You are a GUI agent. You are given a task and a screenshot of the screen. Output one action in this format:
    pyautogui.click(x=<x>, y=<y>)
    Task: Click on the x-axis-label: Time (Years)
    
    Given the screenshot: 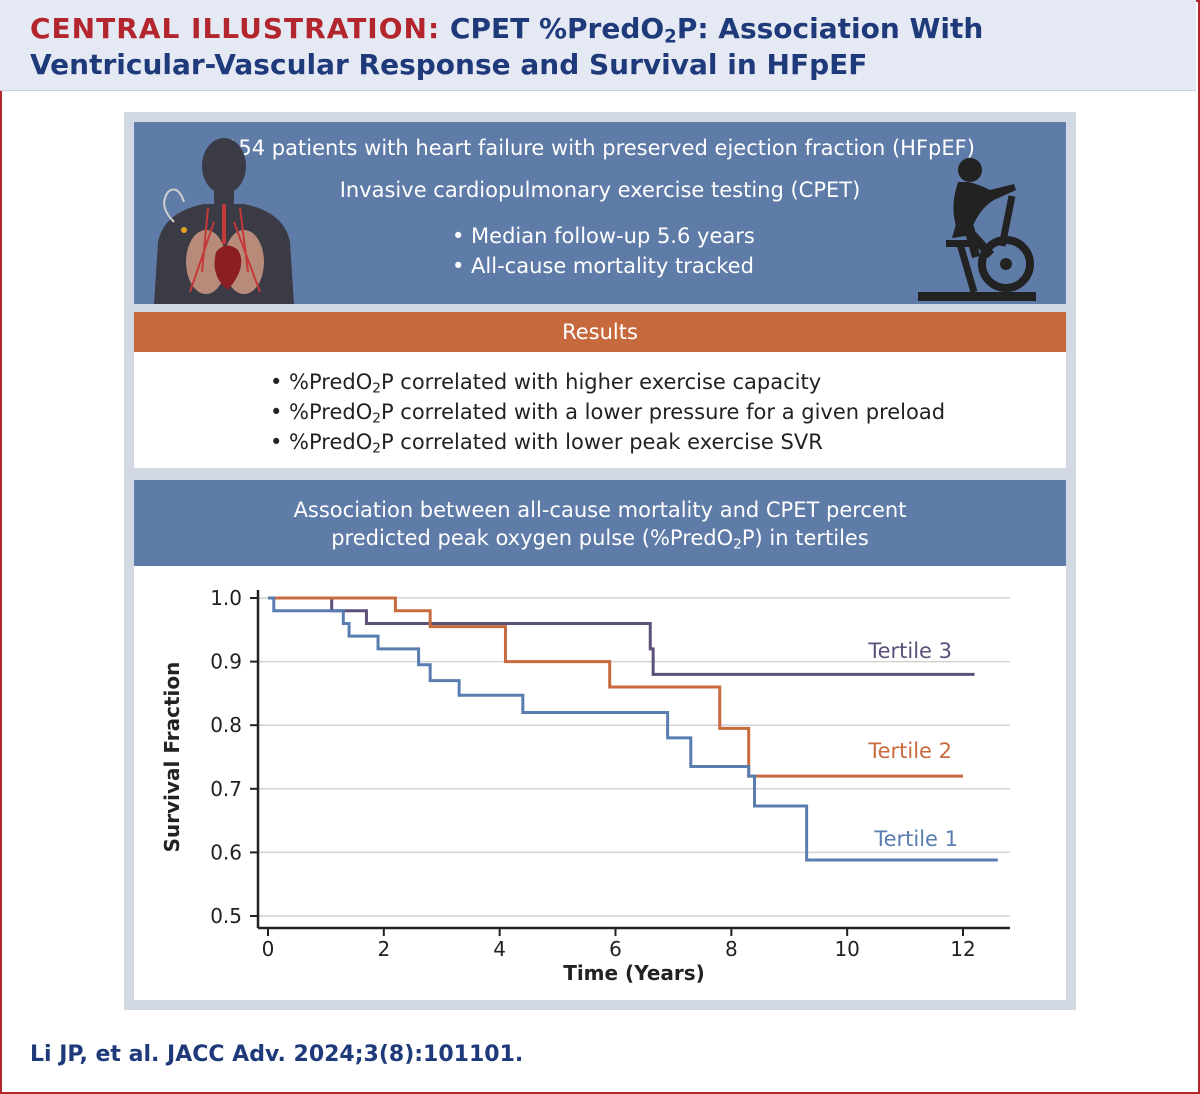 What is the action you would take?
    pyautogui.click(x=634, y=973)
    